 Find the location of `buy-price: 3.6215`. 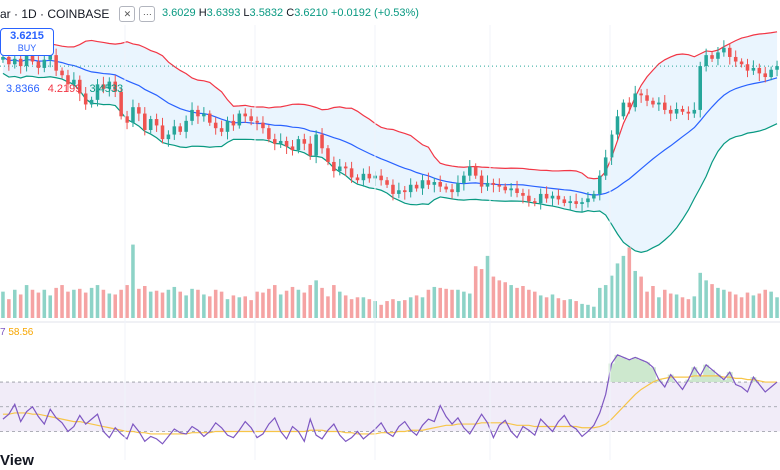

buy-price: 3.6215 is located at coordinates (27, 36).